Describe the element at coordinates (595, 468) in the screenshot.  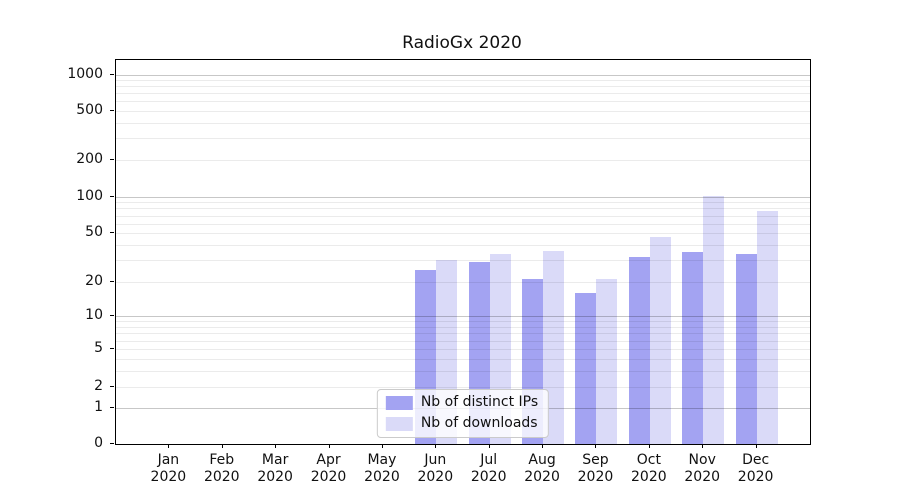
I see `x-tick-label: Sep 2020` at that location.